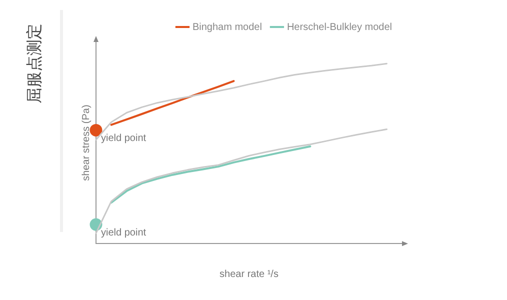 This screenshot has height=300, width=507. What do you see at coordinates (34, 63) in the screenshot?
I see `chart-title: 屈服点测定` at bounding box center [34, 63].